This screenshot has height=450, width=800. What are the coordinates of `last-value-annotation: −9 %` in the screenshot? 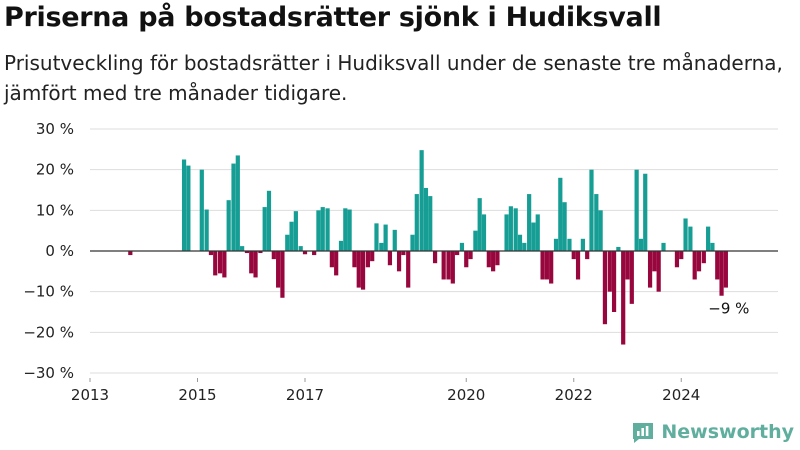 It's located at (728, 309).